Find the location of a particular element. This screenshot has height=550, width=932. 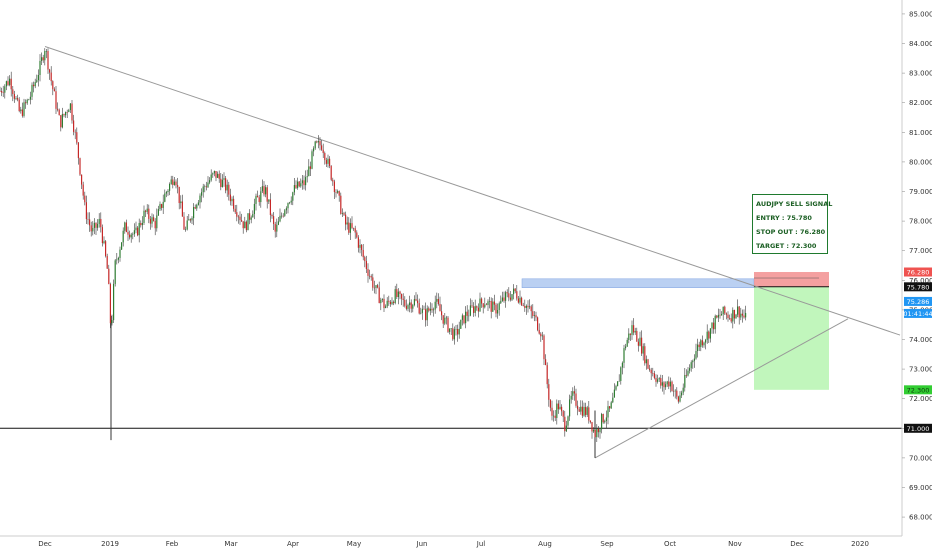

time-tick-label: 2019 is located at coordinates (110, 544).